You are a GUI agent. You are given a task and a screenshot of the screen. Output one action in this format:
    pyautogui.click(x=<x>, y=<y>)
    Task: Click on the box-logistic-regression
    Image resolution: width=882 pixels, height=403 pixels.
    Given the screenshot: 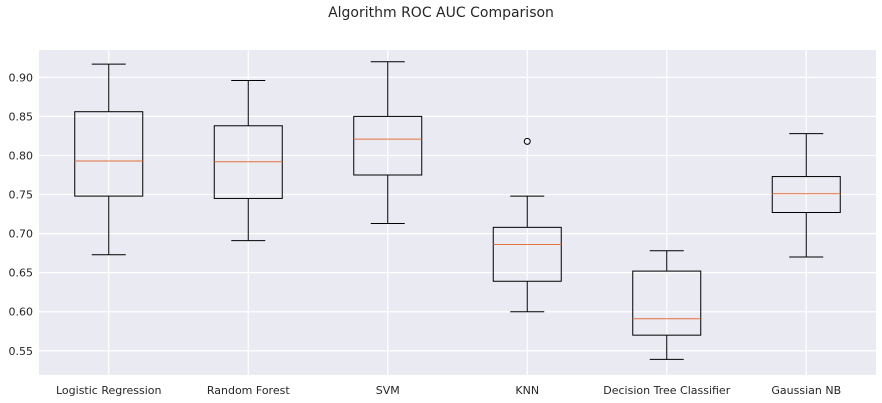 What is the action you would take?
    pyautogui.click(x=109, y=159)
    